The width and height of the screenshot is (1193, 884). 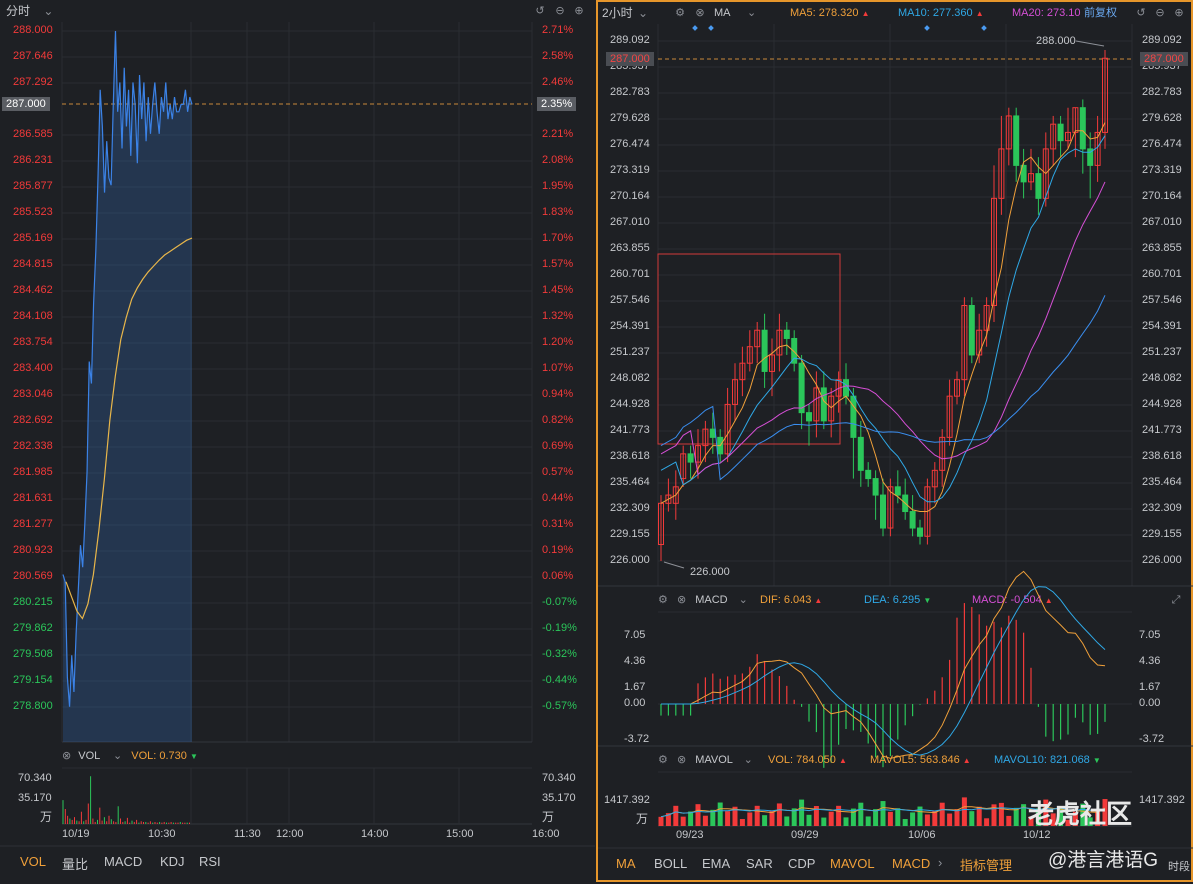 What do you see at coordinates (1176, 600) in the screenshot?
I see `expand-icon: ⤢` at bounding box center [1176, 600].